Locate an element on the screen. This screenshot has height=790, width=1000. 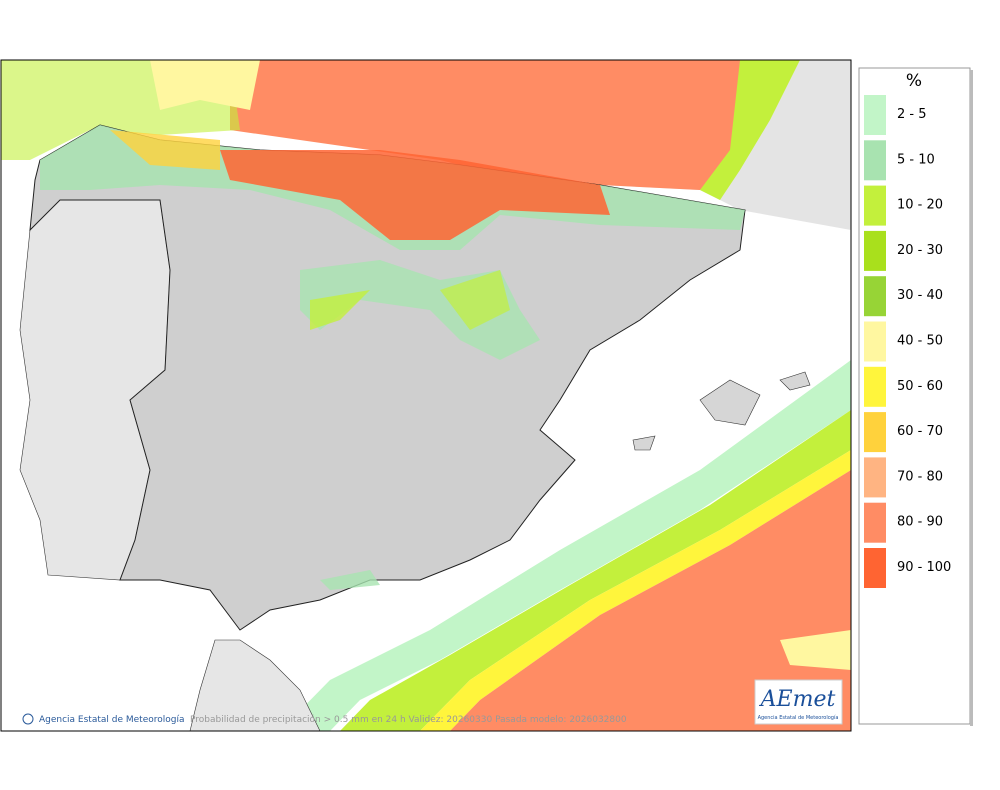
legend-label: 10 - 20 is located at coordinates (920, 205).